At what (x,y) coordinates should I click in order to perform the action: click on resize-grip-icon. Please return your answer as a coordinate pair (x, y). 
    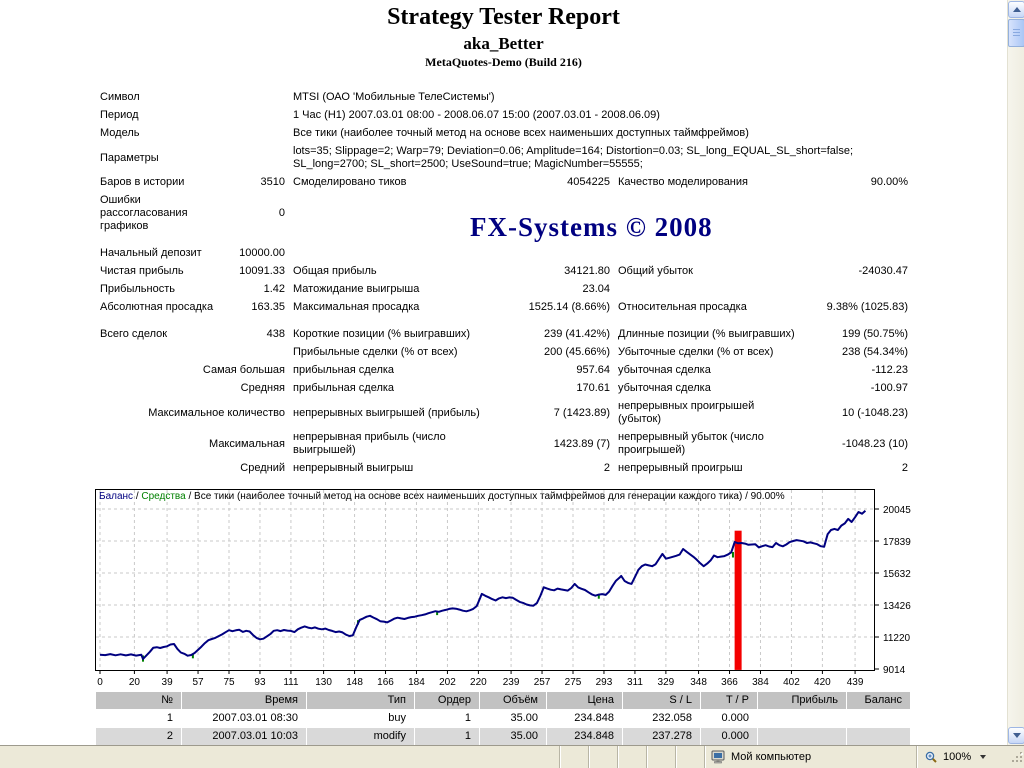
    Looking at the image, I should click on (1017, 756).